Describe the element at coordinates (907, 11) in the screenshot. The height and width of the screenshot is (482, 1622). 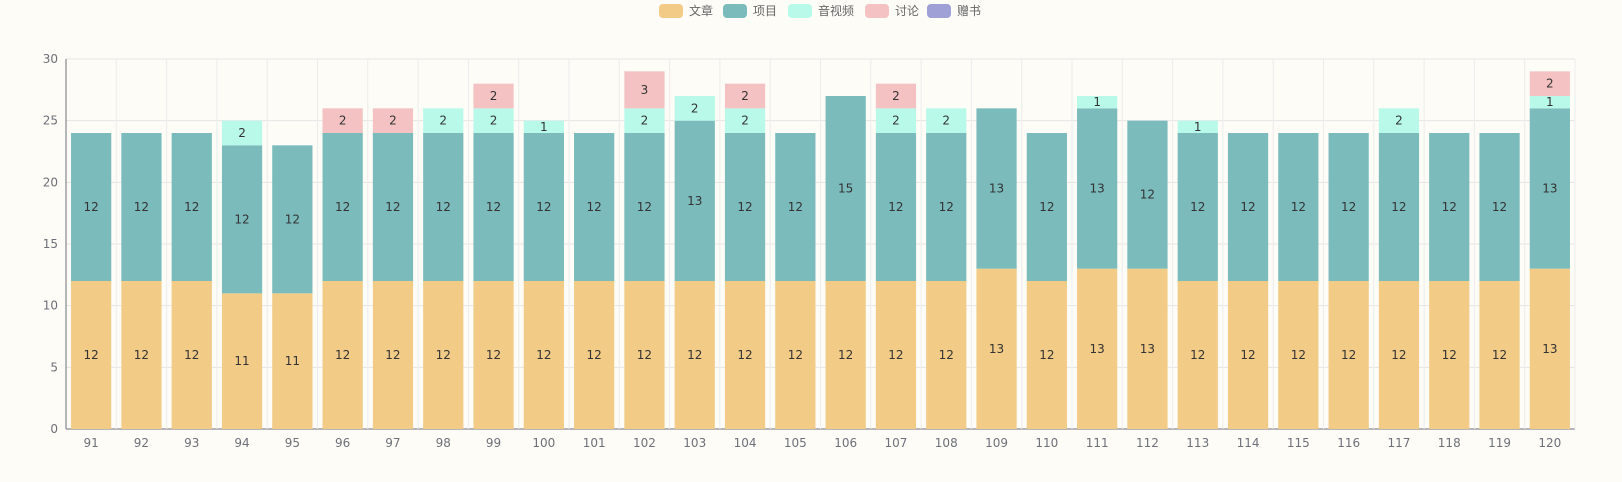
I see `legend-label-3: 讨论` at that location.